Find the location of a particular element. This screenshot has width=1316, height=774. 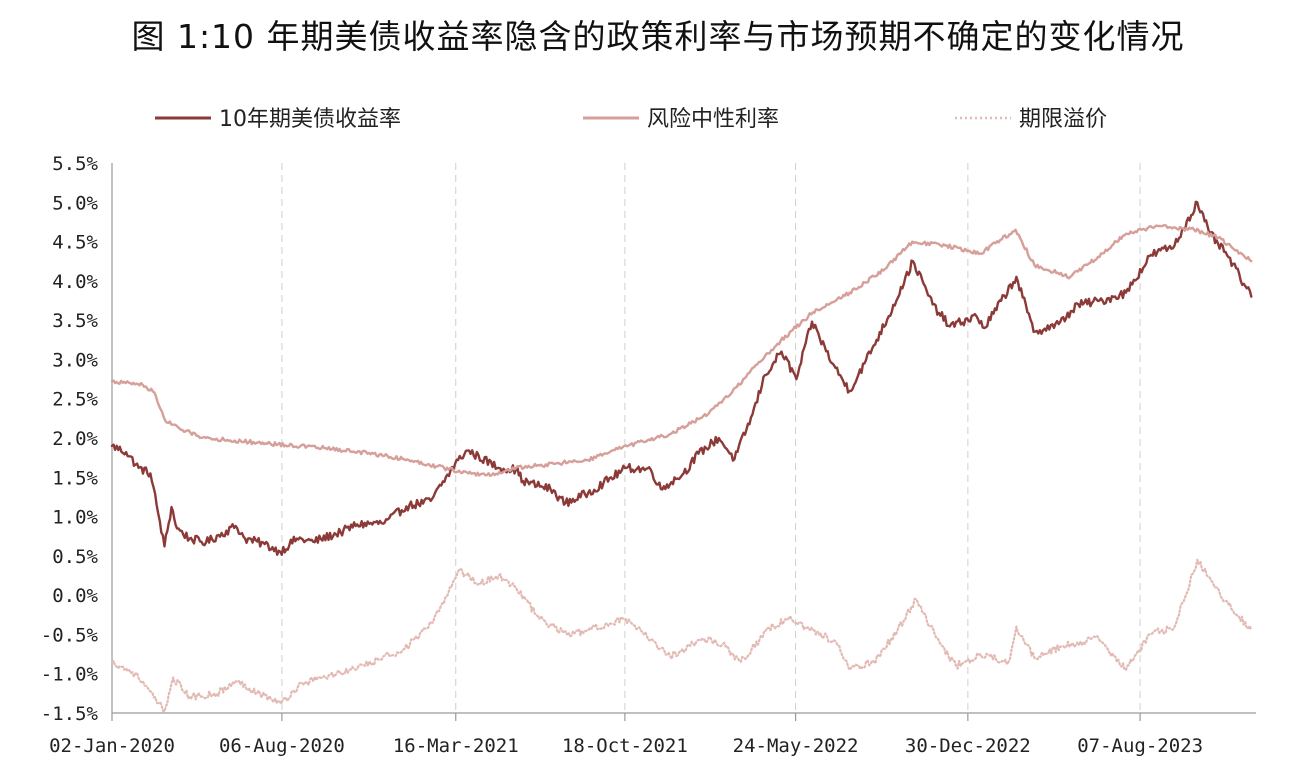

y-tick-label: 1.0% is located at coordinates (75, 518).